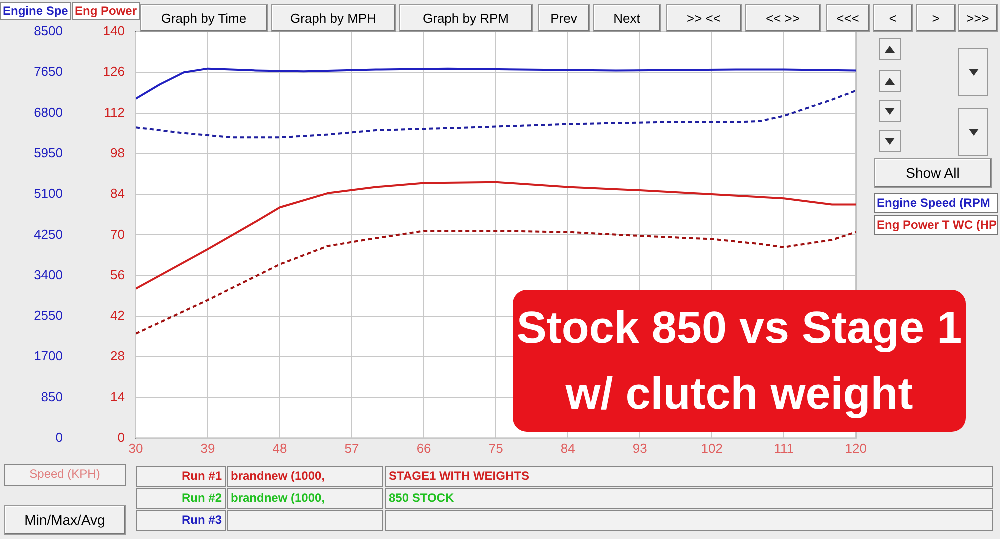  Describe the element at coordinates (114, 31) in the screenshot. I see `y2-tick-label: 140` at that location.